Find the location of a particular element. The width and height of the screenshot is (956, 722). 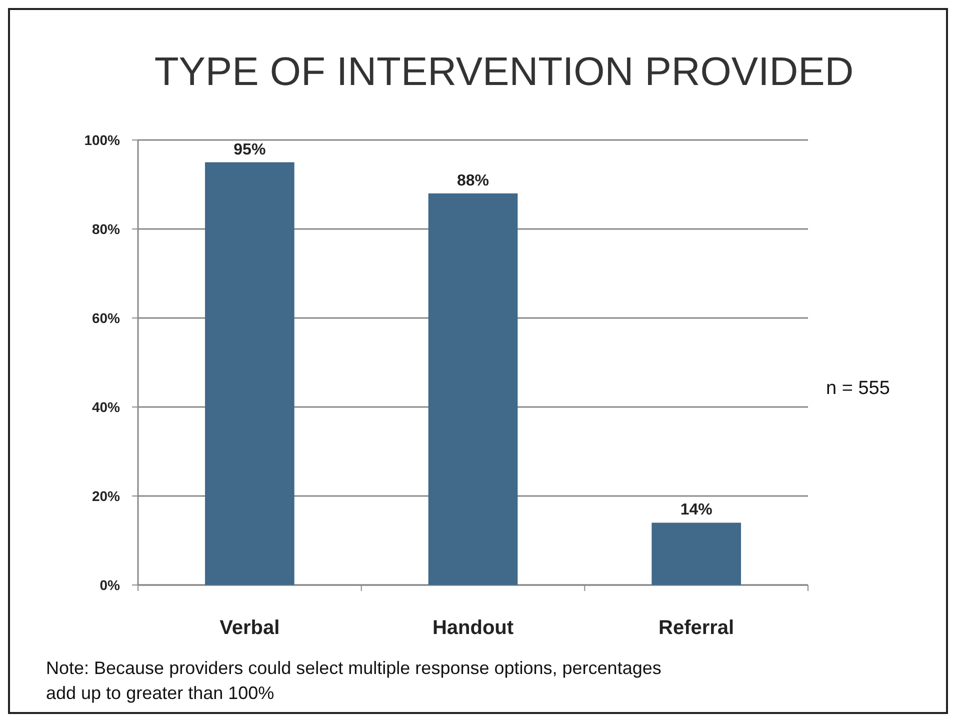

y-tick-label: 100% is located at coordinates (102, 140).